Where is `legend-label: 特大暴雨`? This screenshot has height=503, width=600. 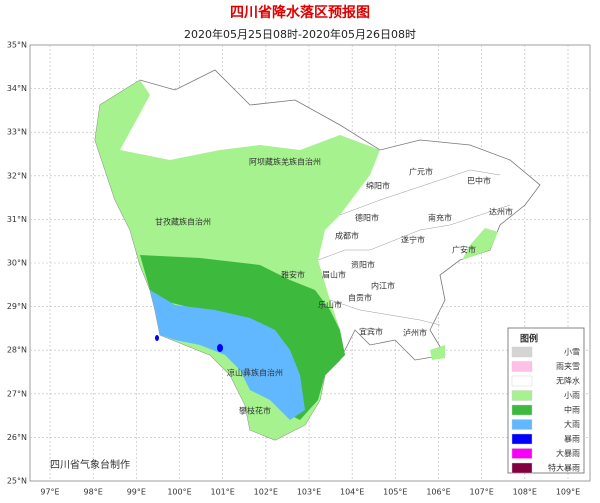 legend-label: 特大暴雨 is located at coordinates (564, 468).